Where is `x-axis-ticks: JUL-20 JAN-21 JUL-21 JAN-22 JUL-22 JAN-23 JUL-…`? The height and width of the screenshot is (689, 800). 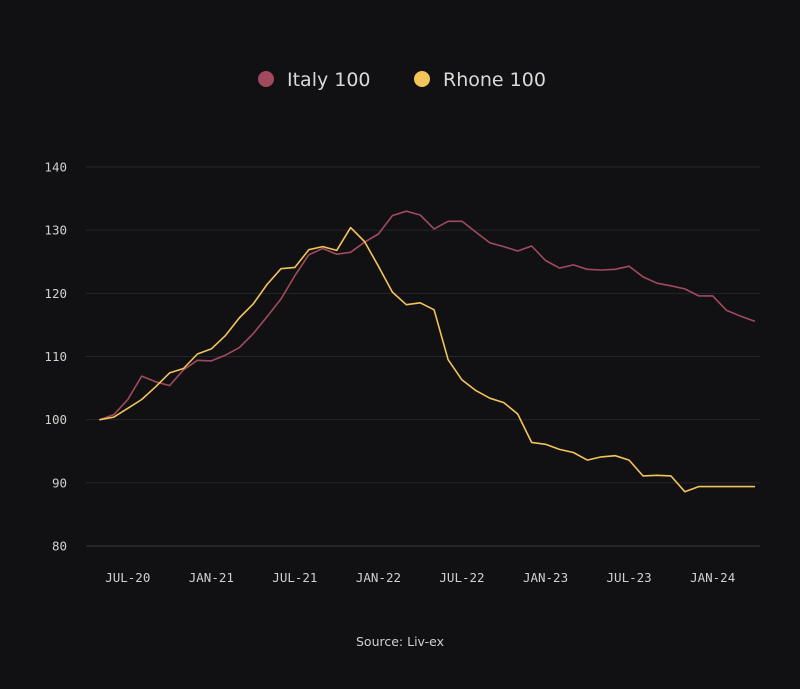
x-axis-ticks: JUL-20 JAN-21 JUL-21 JAN-22 JUL-22 JAN-23 JUL-… is located at coordinates (420, 577).